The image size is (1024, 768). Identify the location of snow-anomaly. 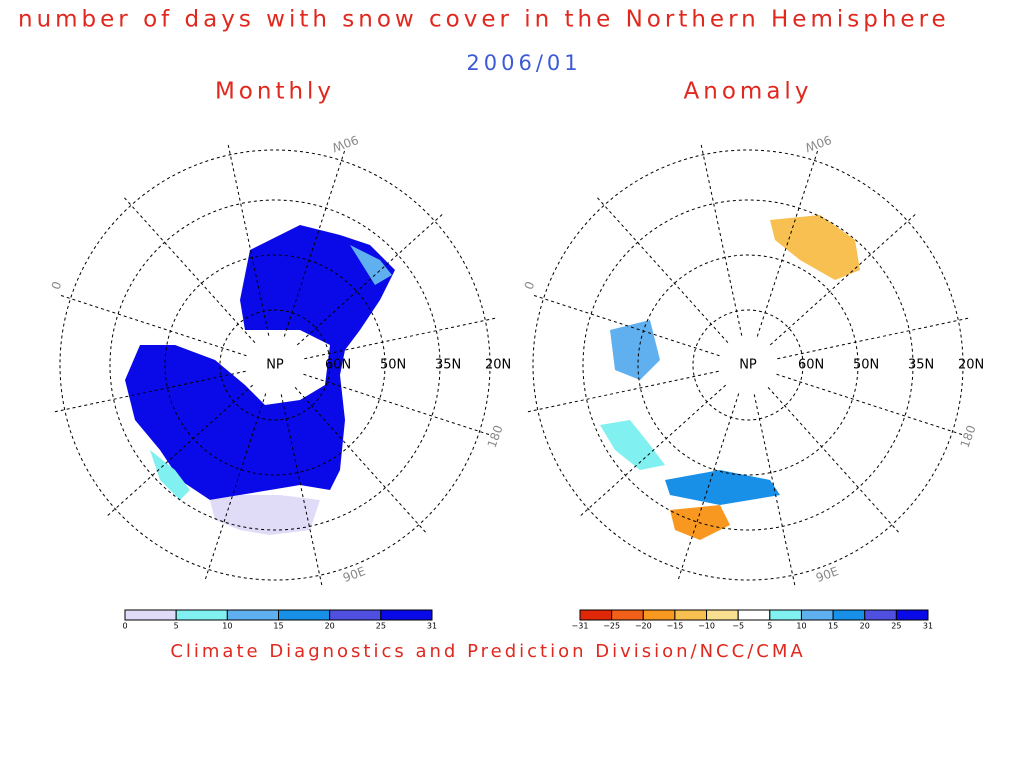
(730, 377).